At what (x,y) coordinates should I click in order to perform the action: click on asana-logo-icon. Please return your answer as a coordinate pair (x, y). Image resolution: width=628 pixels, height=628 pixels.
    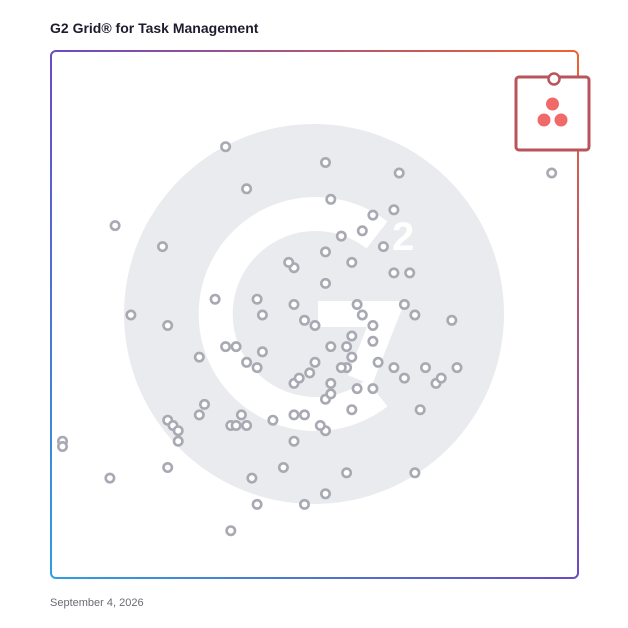
    Looking at the image, I should click on (552, 112).